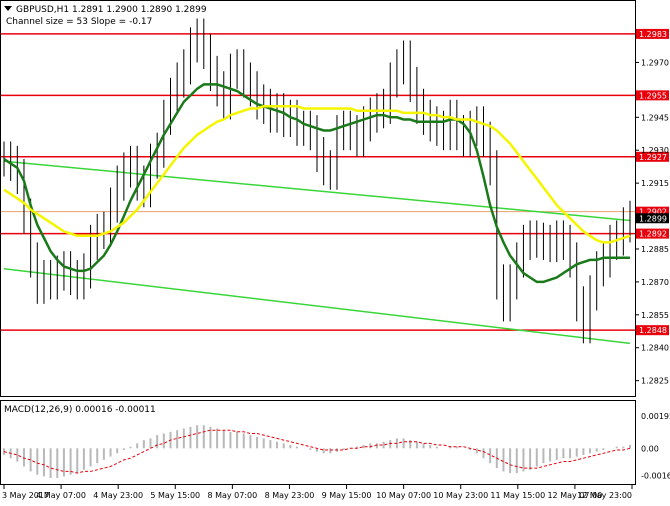 This screenshot has height=506, width=670. What do you see at coordinates (574, 495) in the screenshot?
I see `x-tick-label: 12 May 07:00` at bounding box center [574, 495].